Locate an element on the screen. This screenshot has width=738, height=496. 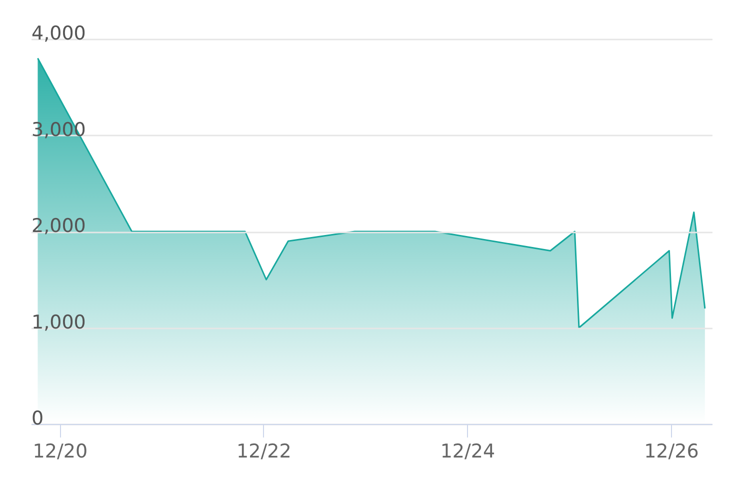
y-tick-label: 1,000 is located at coordinates (59, 322).